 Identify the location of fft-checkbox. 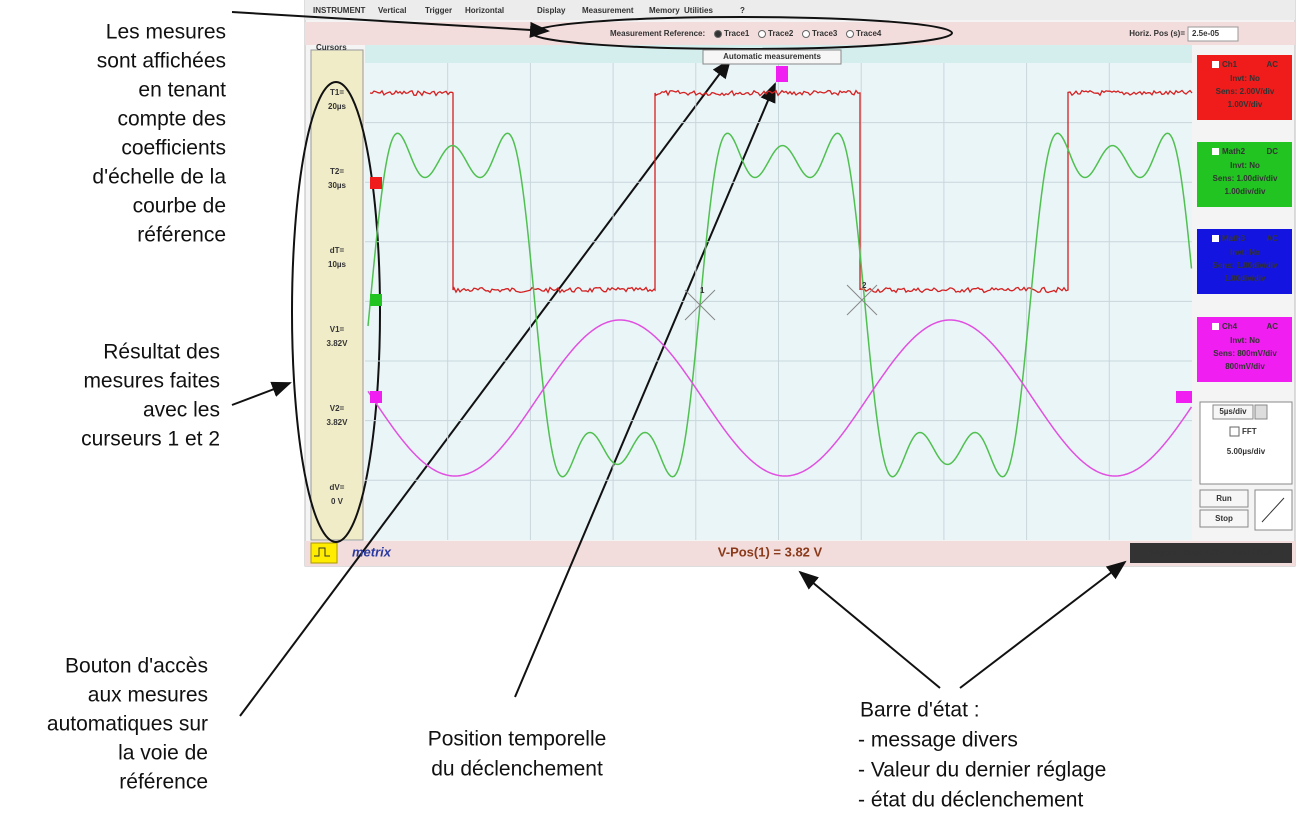
(1234, 431).